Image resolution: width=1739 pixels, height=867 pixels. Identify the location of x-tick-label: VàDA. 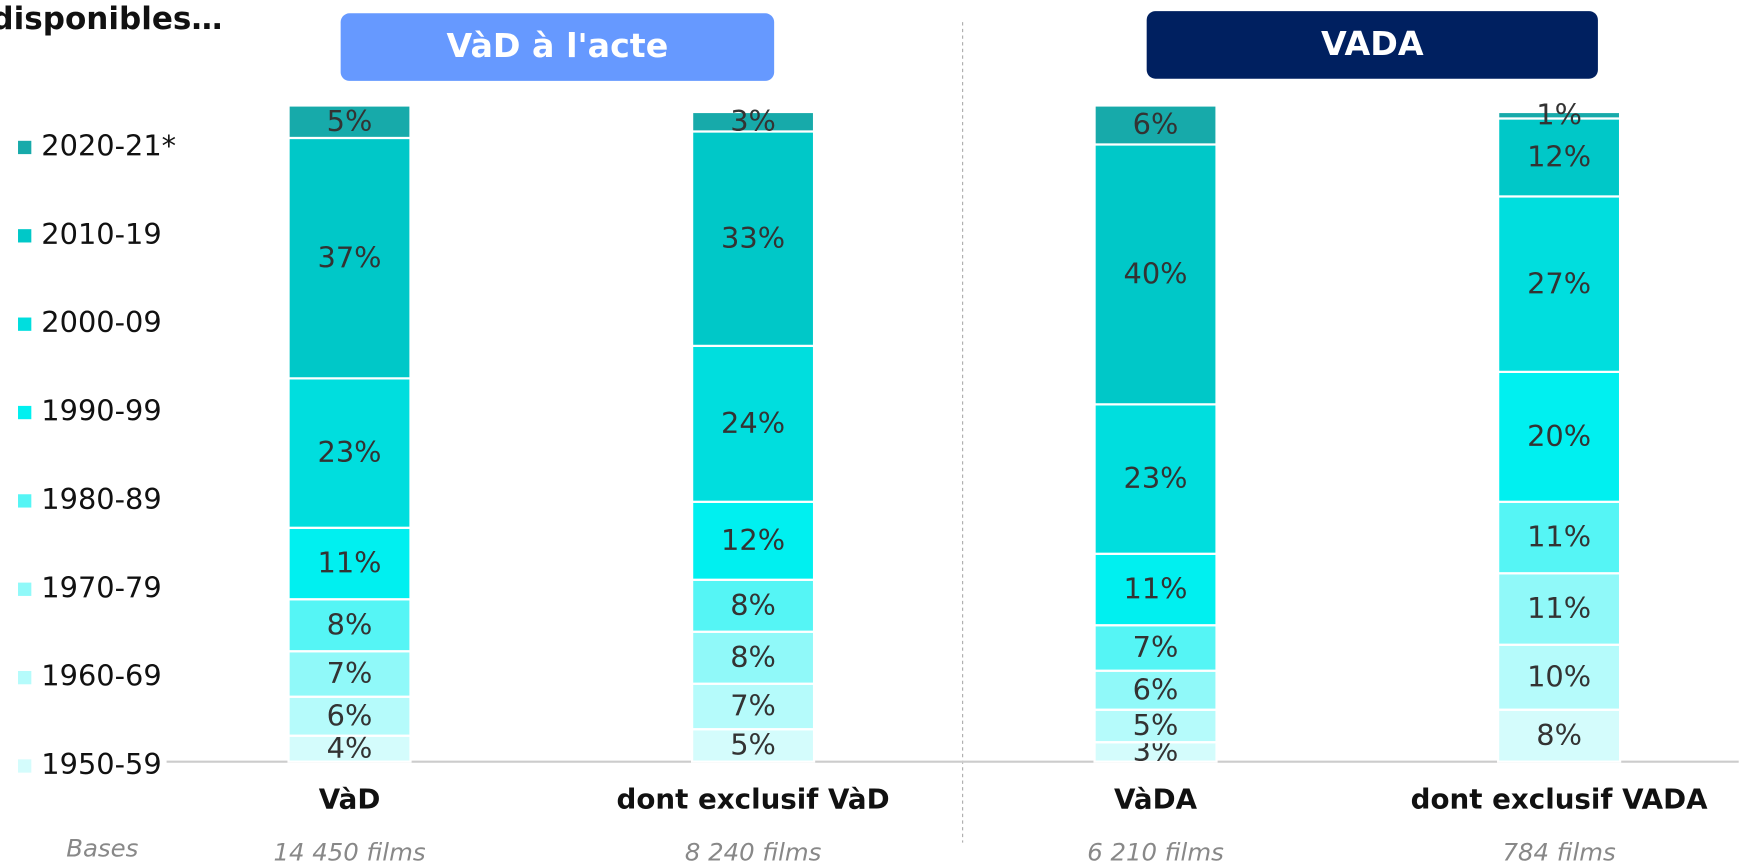
(1156, 798).